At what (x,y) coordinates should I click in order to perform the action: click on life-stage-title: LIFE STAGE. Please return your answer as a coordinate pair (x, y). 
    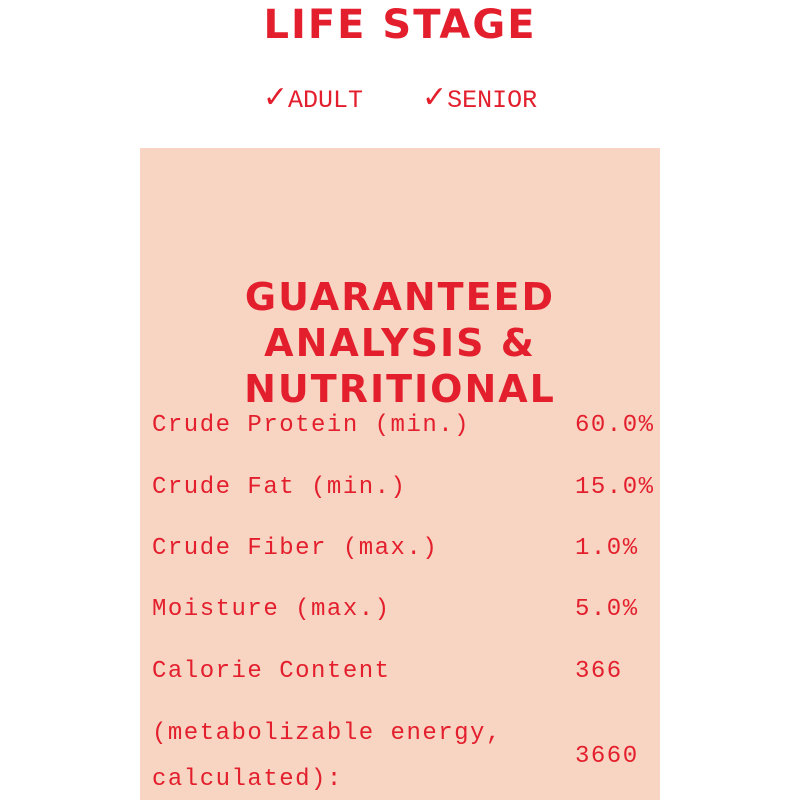
    Looking at the image, I should click on (400, 25).